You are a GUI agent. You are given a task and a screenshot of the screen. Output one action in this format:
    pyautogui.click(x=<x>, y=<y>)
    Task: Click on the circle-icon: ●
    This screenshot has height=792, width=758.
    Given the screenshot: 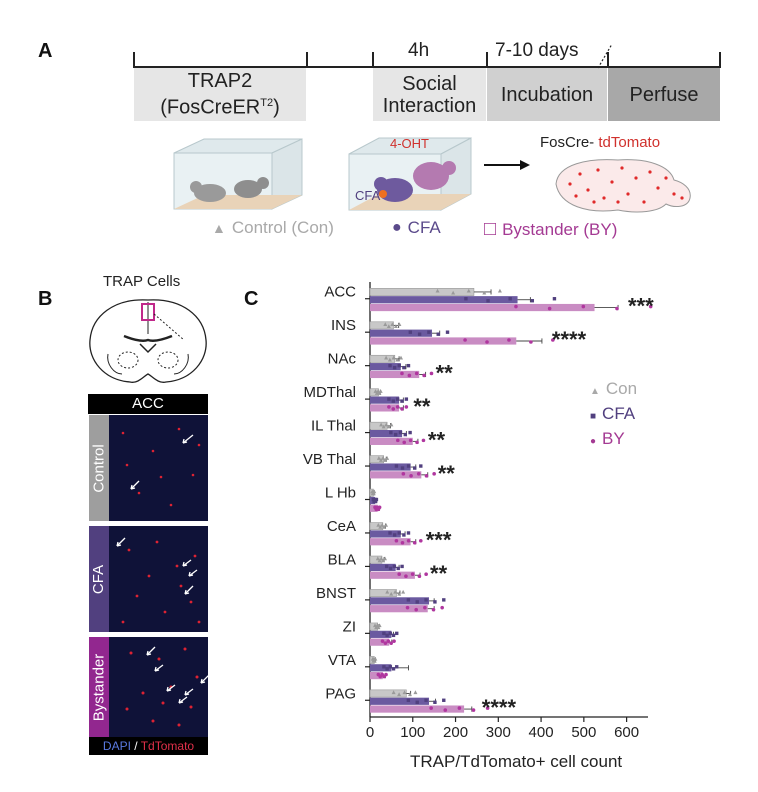 What is the action you would take?
    pyautogui.click(x=593, y=441)
    